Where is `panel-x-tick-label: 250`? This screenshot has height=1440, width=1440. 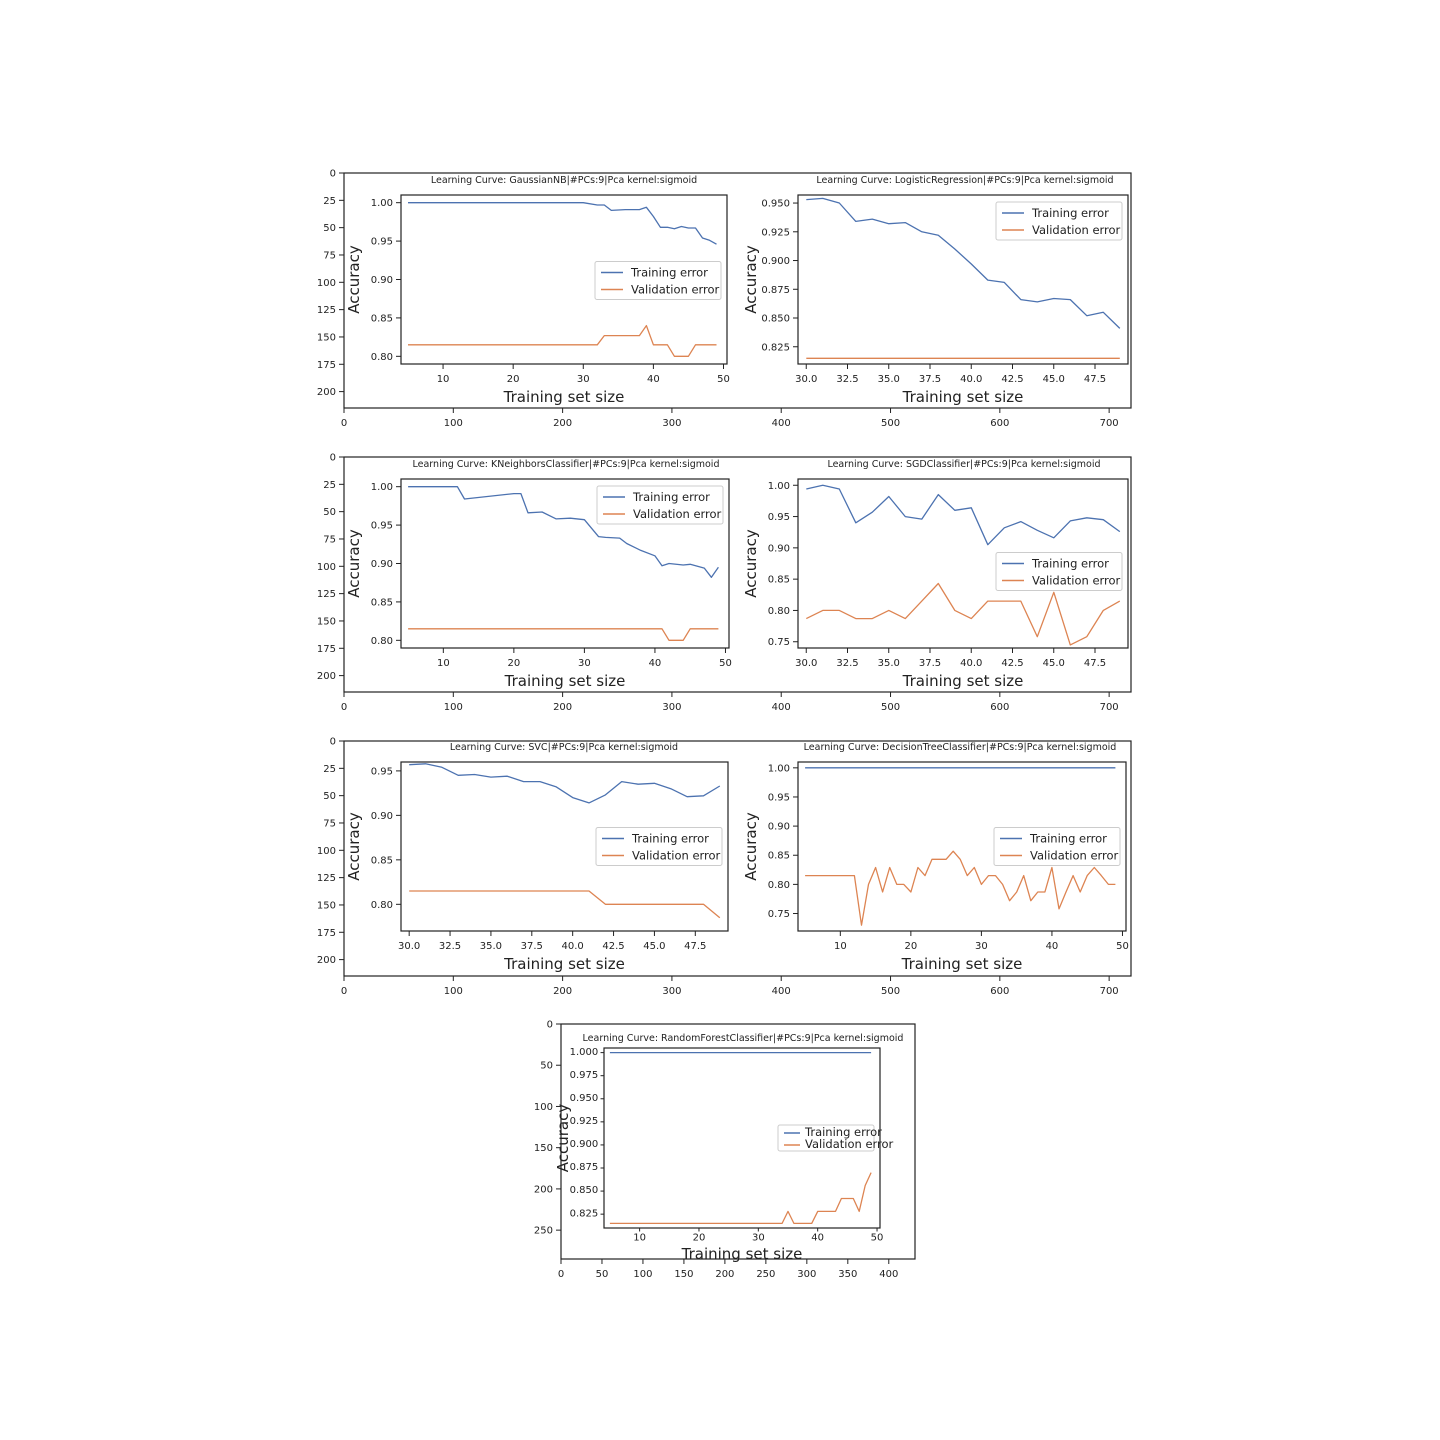 panel-x-tick-label: 250 is located at coordinates (765, 1274).